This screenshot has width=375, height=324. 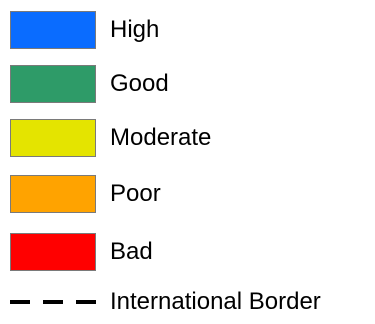 I want to click on legend-label-bad: Bad, so click(x=131, y=251).